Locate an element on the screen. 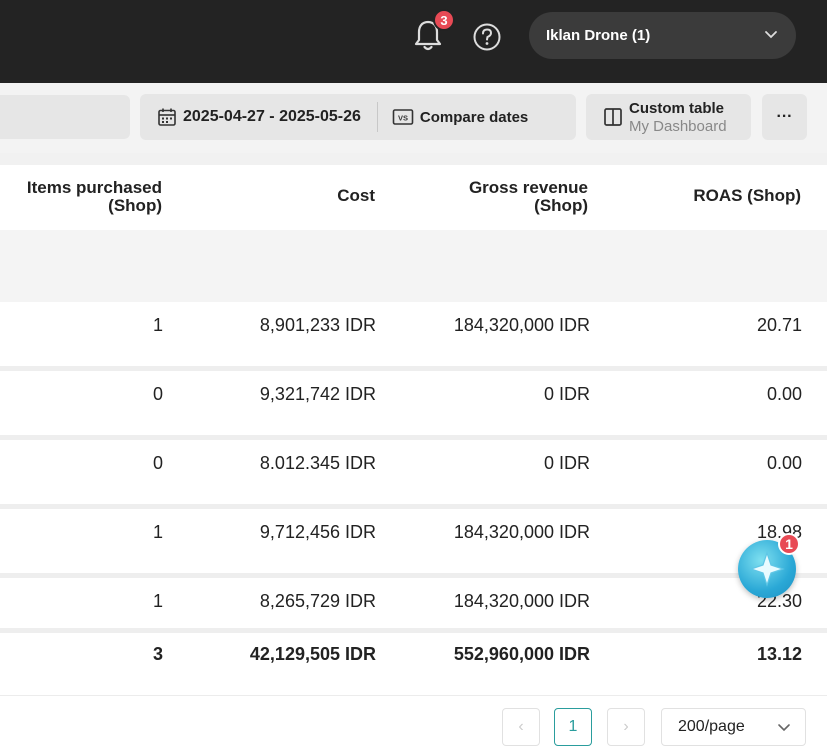  custom-table-title: Custom table is located at coordinates (677, 108).